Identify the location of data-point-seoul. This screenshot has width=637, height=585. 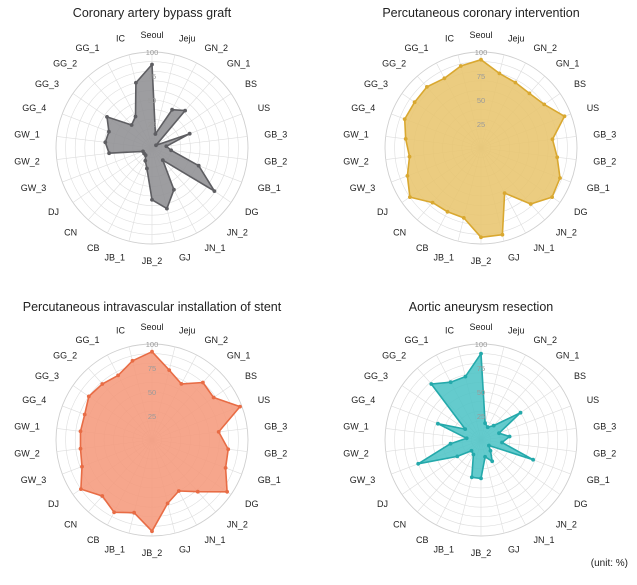
(481, 353).